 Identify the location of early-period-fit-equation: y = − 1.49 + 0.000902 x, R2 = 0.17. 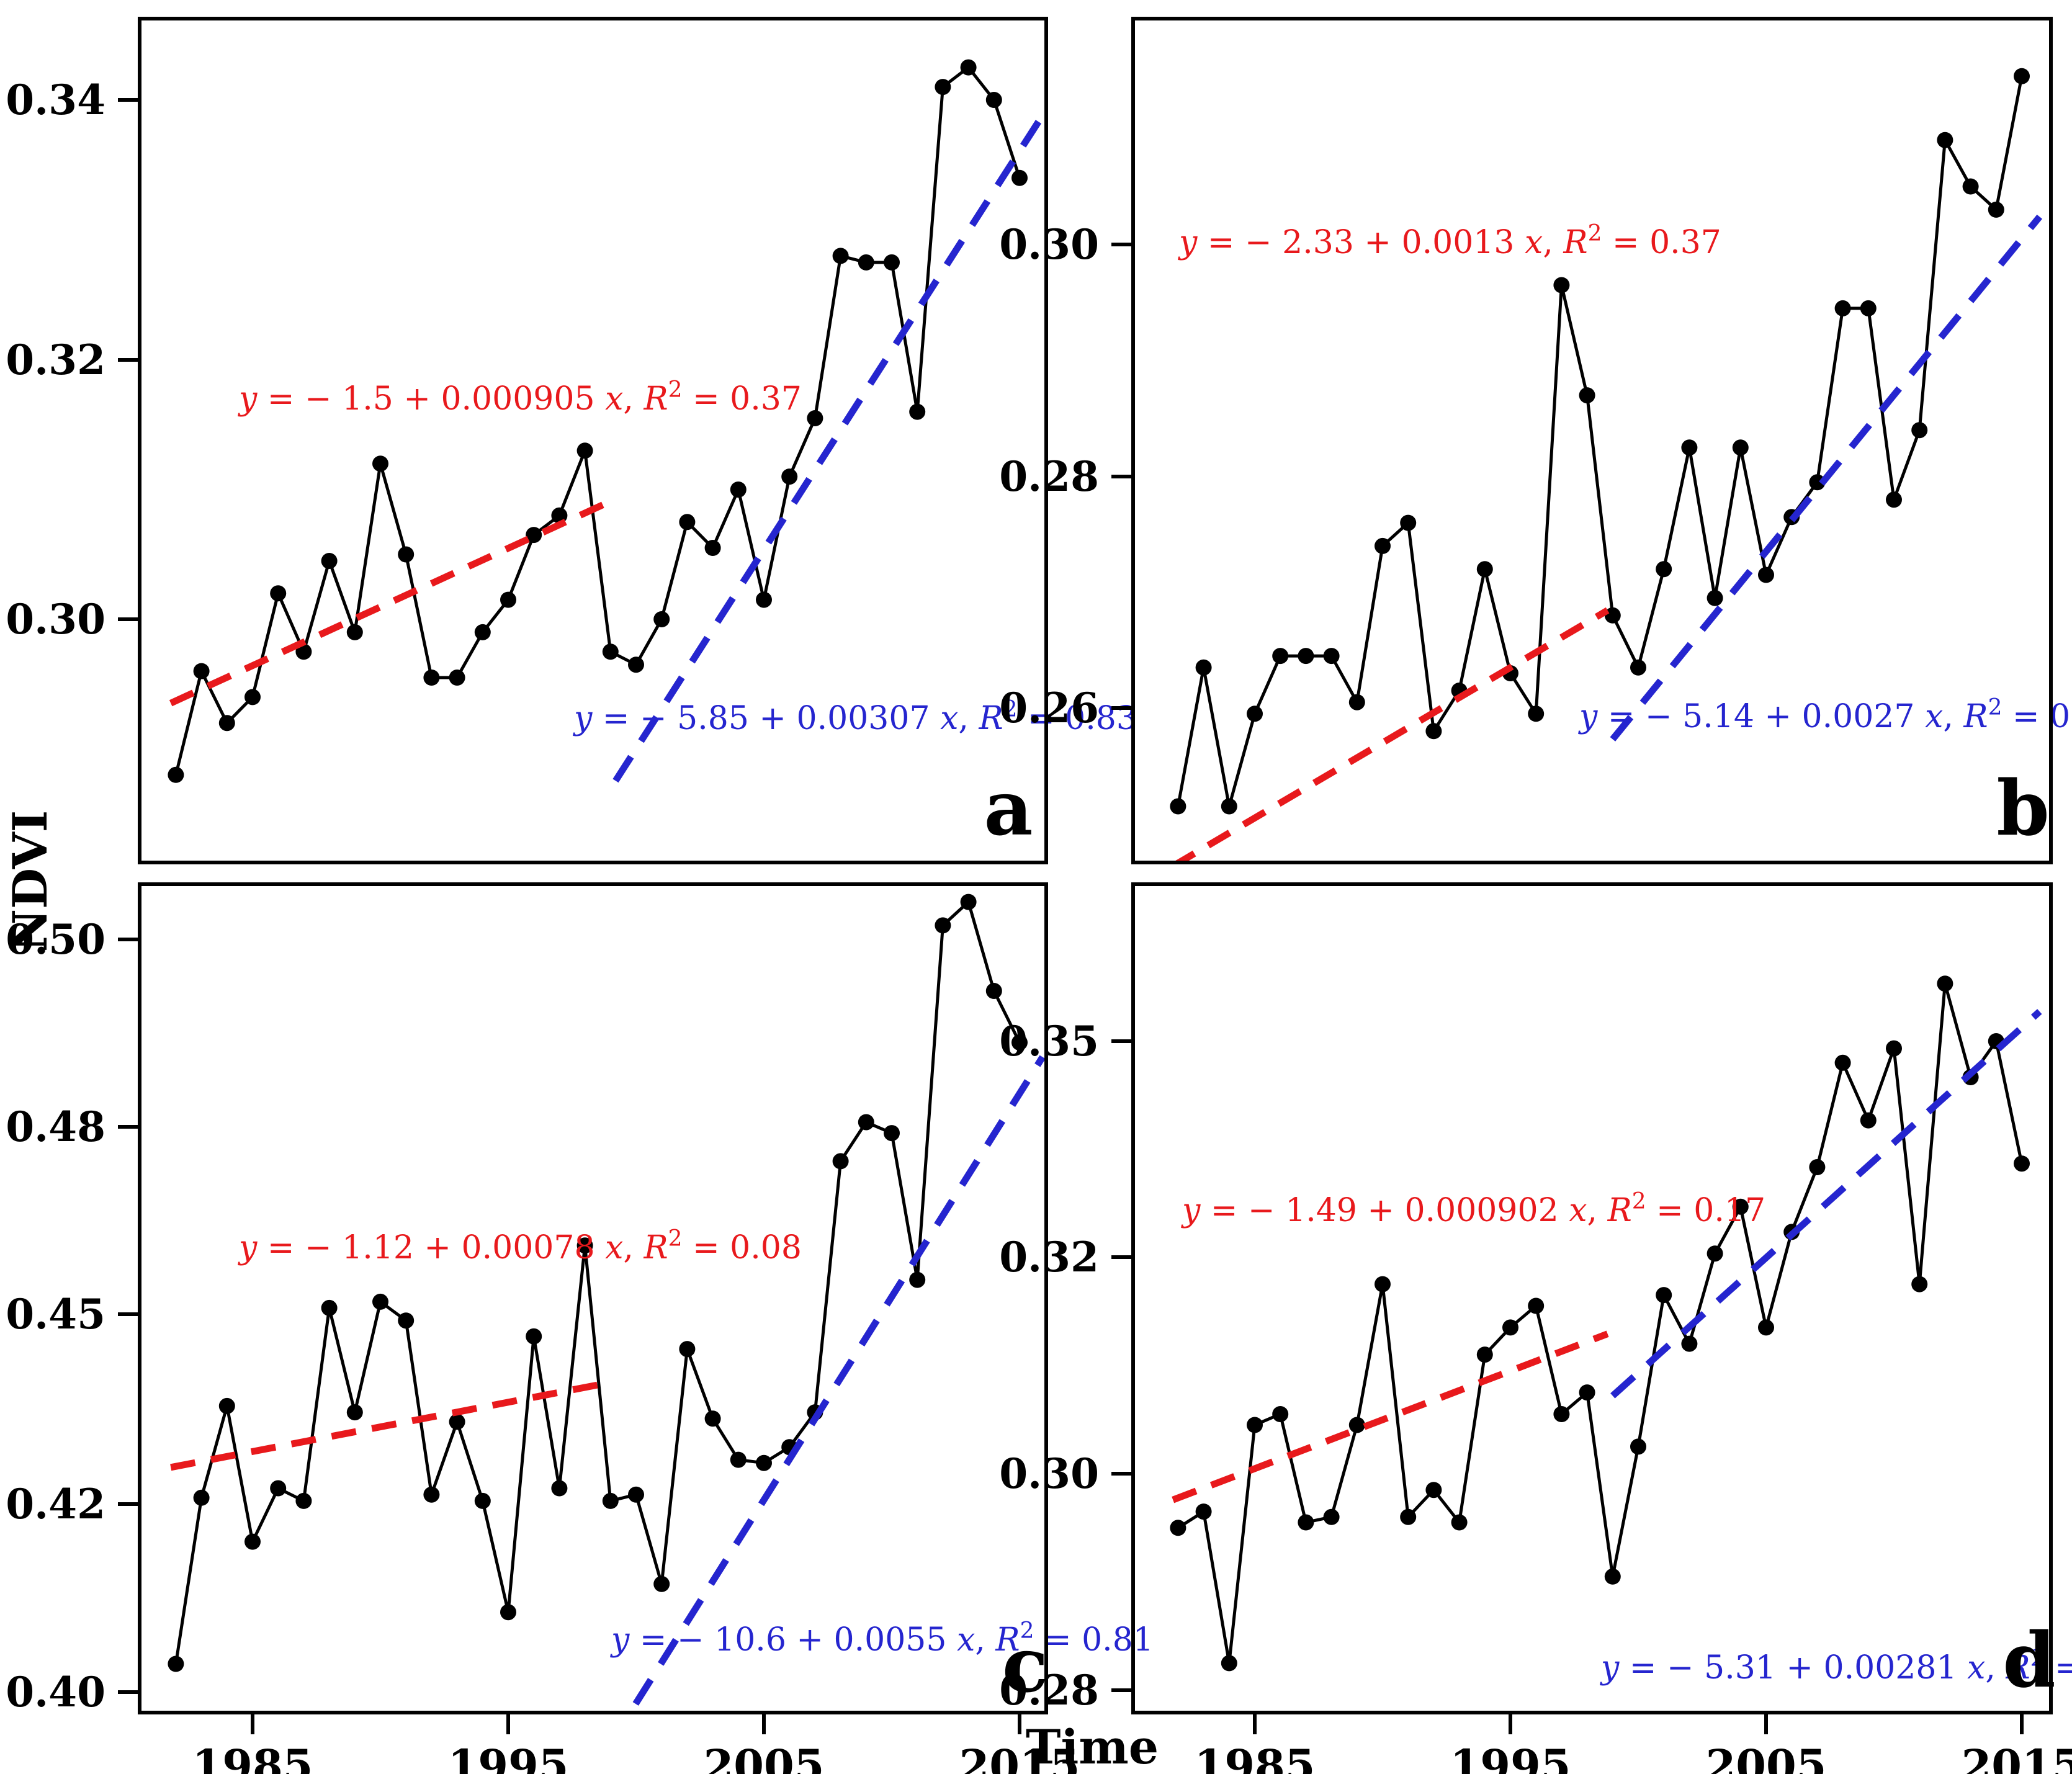
(1473, 1209).